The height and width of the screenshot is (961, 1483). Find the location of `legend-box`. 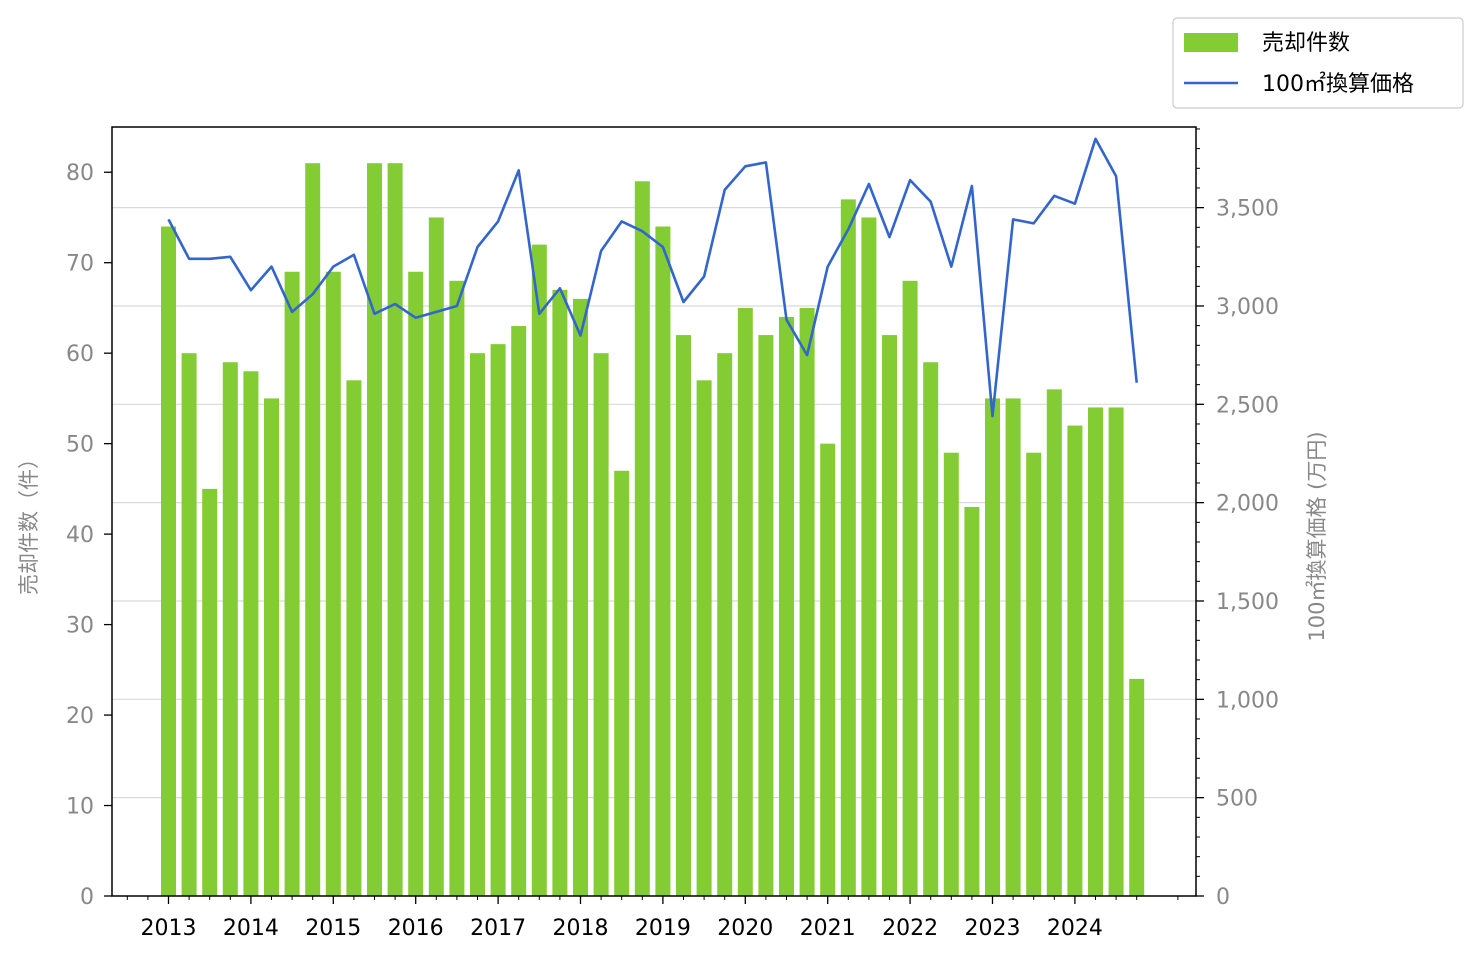

legend-box is located at coordinates (1318, 63).